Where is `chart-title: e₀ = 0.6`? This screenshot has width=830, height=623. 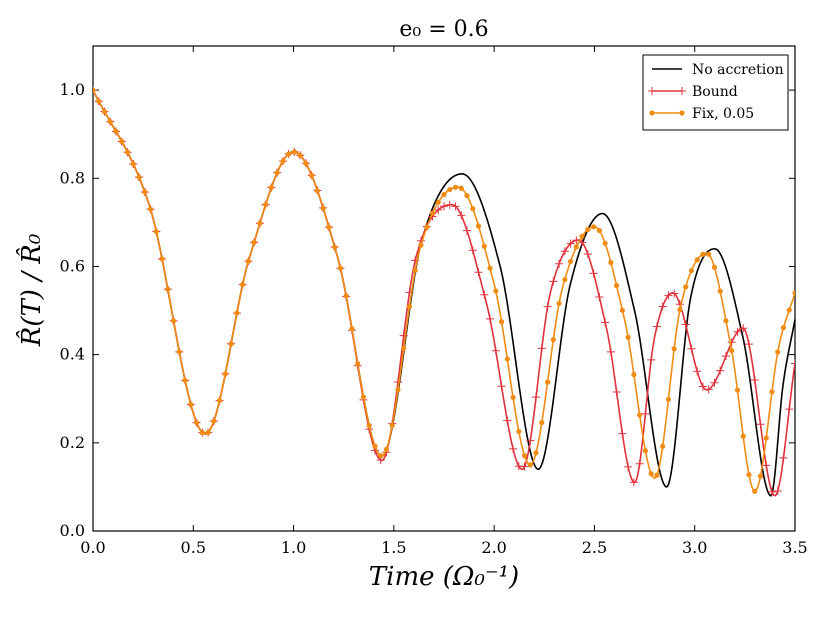 chart-title: e₀ = 0.6 is located at coordinates (443, 29).